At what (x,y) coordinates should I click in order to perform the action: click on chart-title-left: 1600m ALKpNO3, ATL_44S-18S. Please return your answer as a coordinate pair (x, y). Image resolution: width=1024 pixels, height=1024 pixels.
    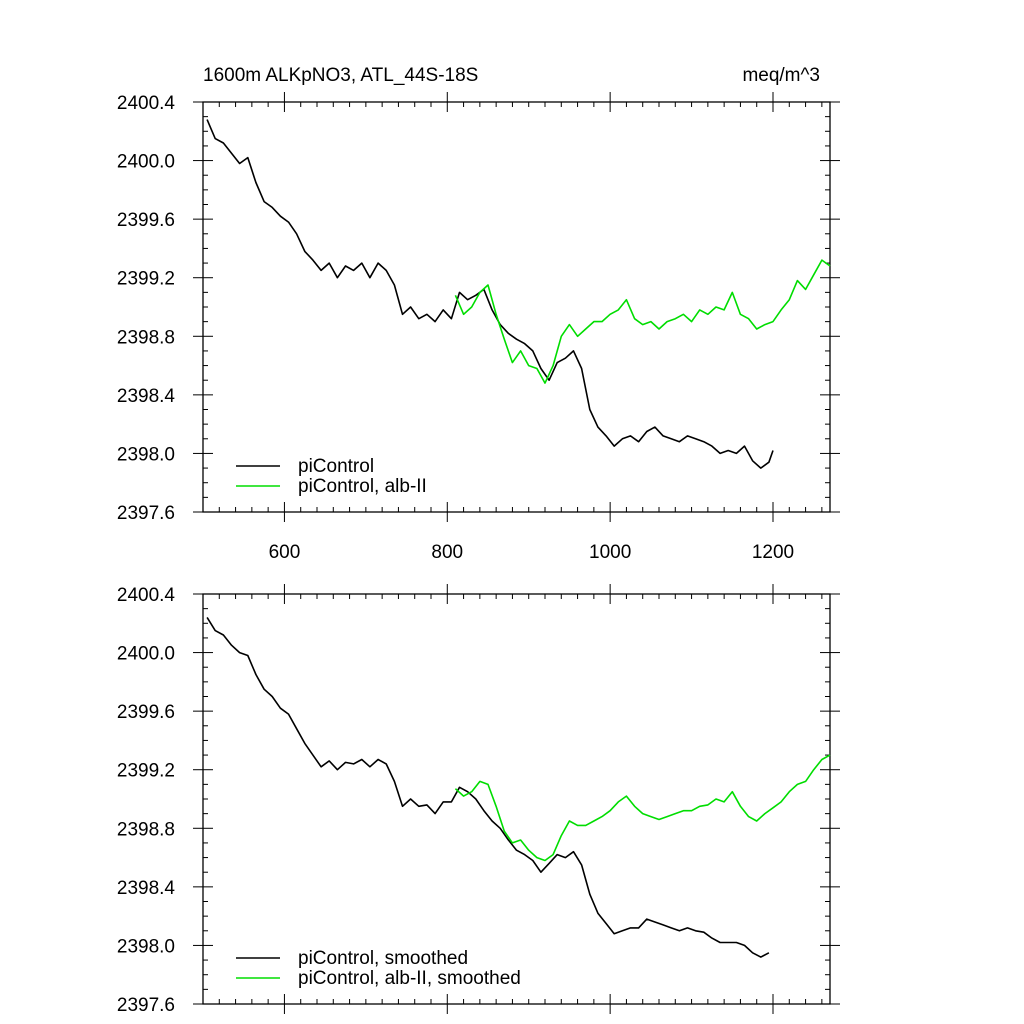
    Looking at the image, I should click on (340, 75).